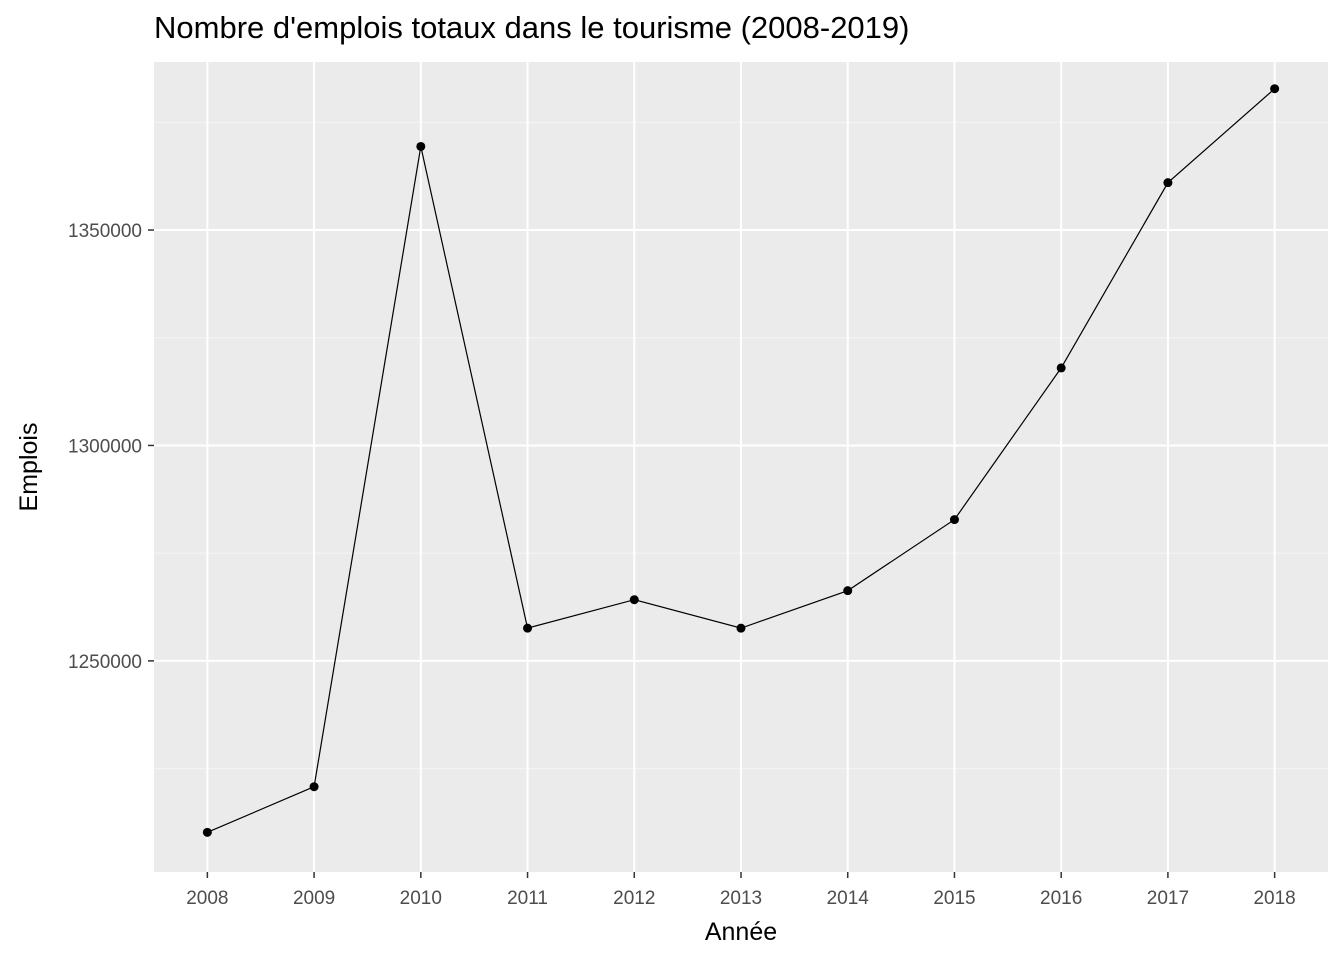  I want to click on x-tick-label: 2018, so click(1274, 898).